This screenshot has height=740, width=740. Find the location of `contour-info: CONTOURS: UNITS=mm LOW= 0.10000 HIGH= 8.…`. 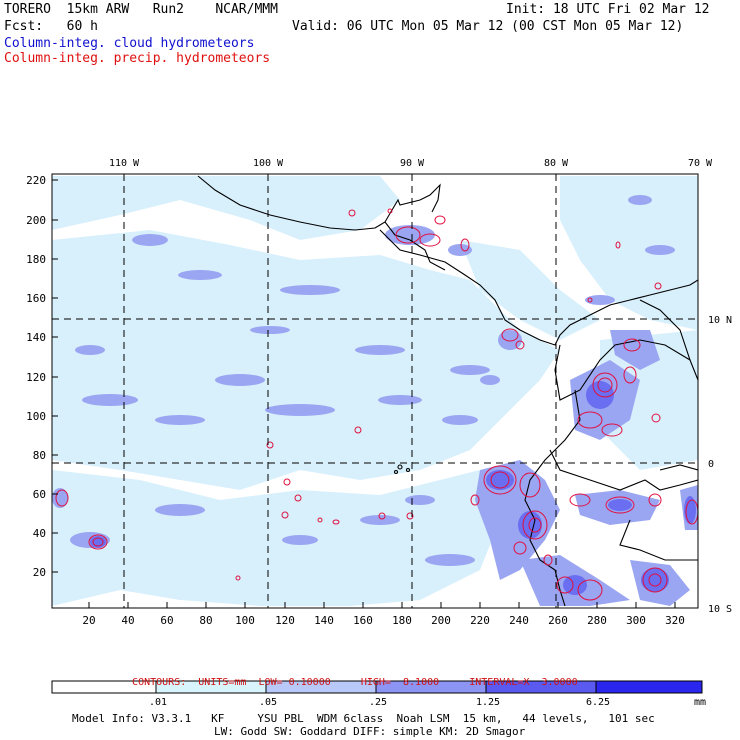

contour-info: CONTOURS: UNITS=mm LOW= 0.10000 HIGH= 8.… is located at coordinates (349, 677).